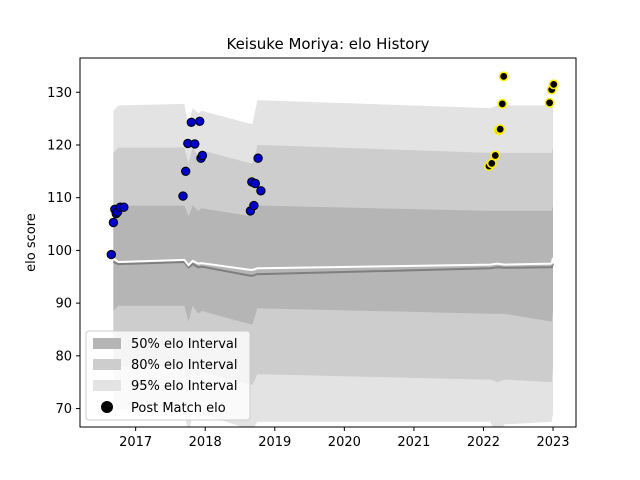 This screenshot has width=640, height=480. What do you see at coordinates (483, 442) in the screenshot?
I see `x-tick-label-2022: 2022` at bounding box center [483, 442].